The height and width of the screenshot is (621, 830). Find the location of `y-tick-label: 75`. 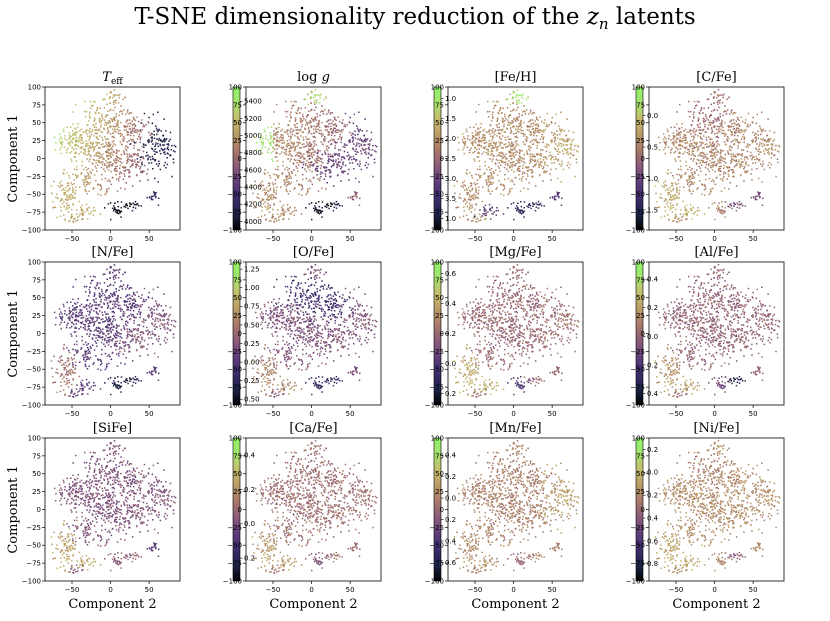

y-tick-label: 75 is located at coordinates (439, 105).